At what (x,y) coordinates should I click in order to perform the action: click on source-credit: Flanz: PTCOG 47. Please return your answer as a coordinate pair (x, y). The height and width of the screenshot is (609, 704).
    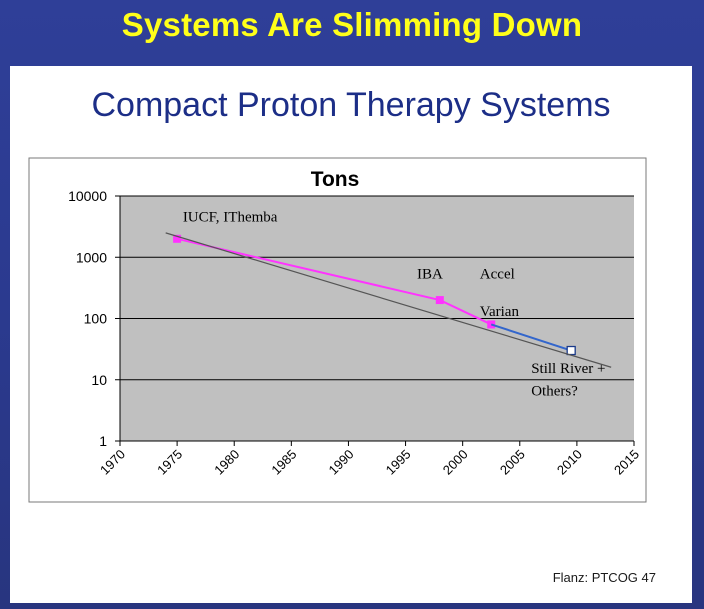
    Looking at the image, I should click on (604, 577).